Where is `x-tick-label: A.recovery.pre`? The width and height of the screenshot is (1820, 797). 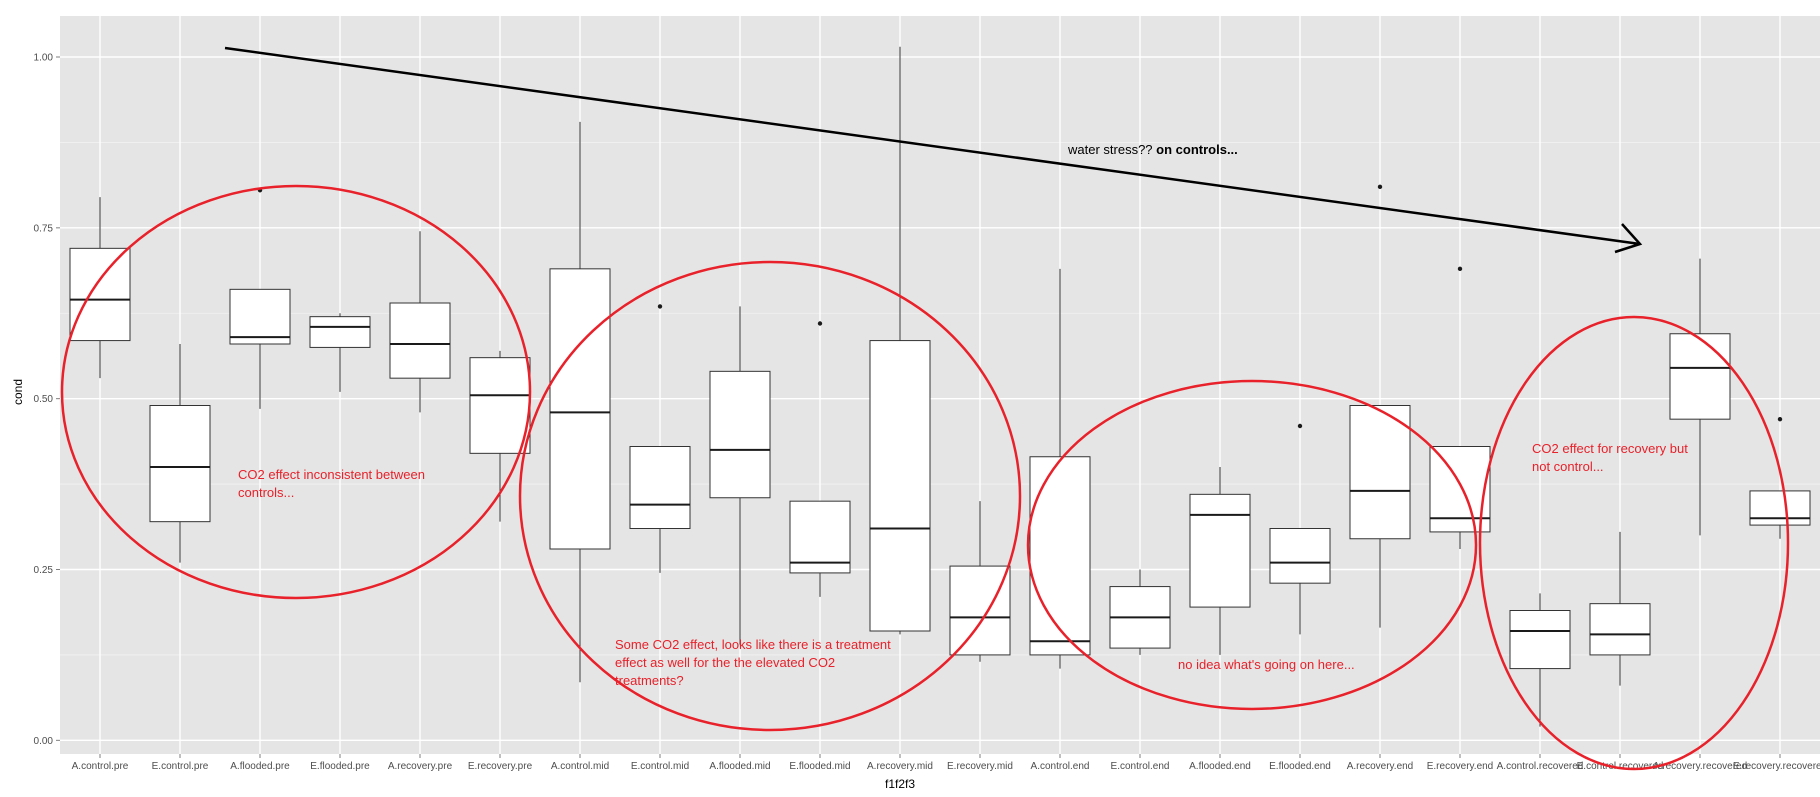 x-tick-label: A.recovery.pre is located at coordinates (420, 766).